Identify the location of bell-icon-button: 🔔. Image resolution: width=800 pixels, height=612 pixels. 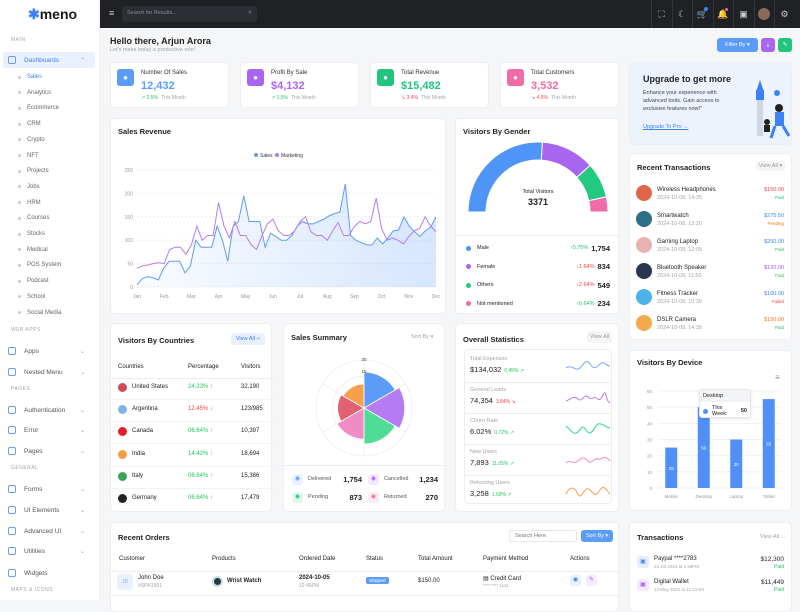
(722, 14).